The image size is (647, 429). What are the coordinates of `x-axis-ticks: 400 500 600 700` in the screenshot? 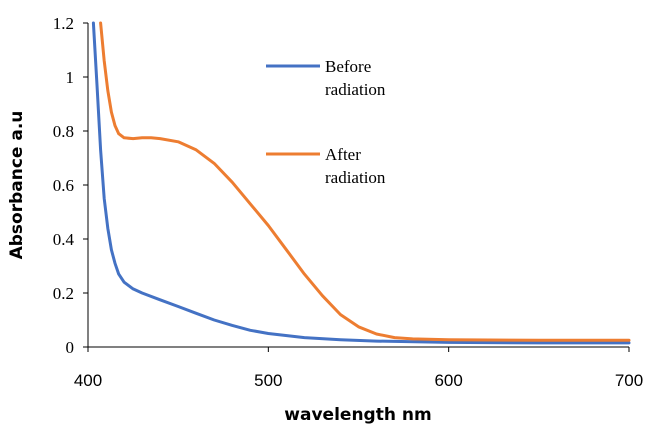 It's located at (358, 368).